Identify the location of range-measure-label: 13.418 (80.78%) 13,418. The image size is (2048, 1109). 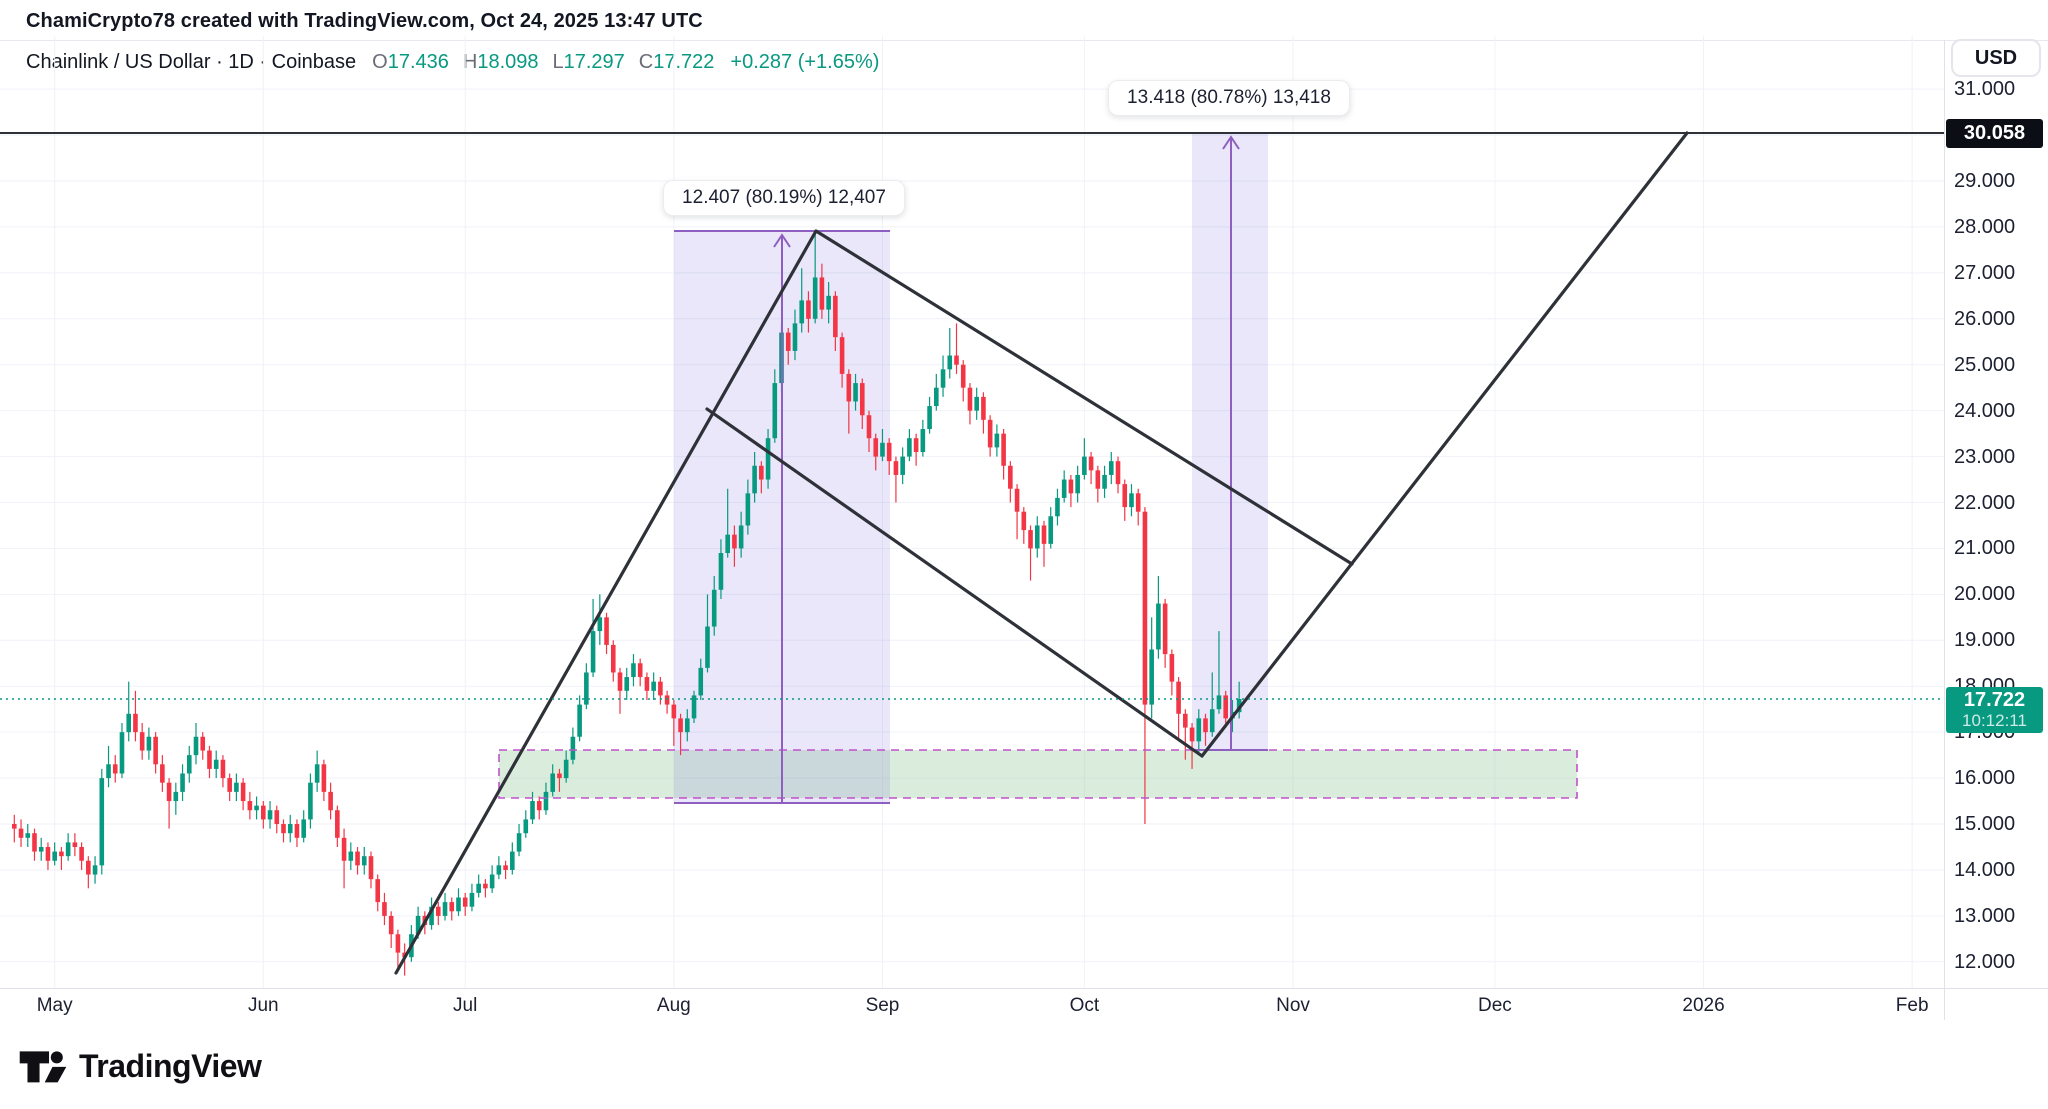
(1229, 98).